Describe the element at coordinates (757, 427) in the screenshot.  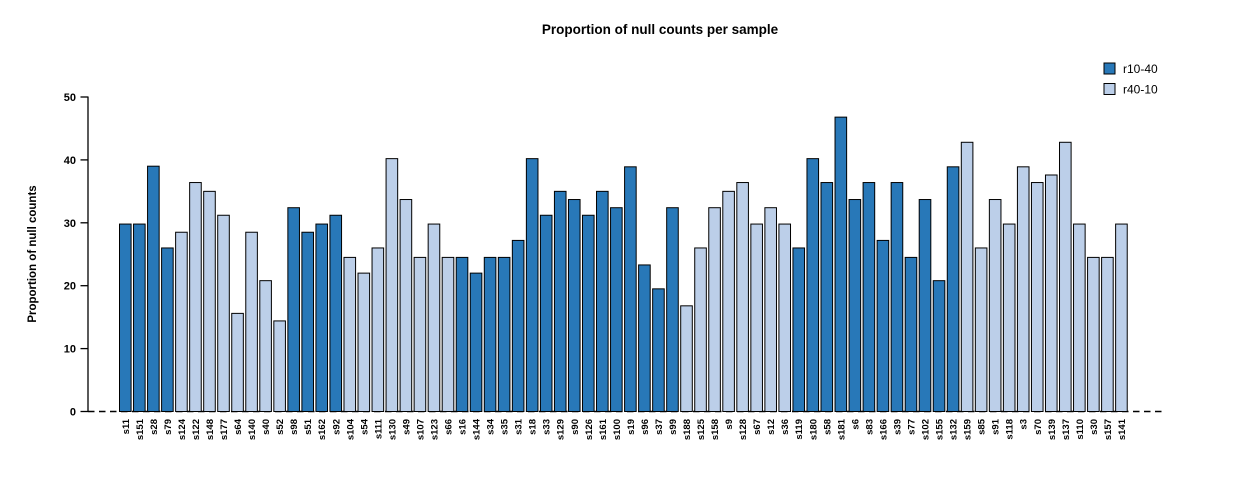
I see `x-tick-label-s67: s67` at that location.